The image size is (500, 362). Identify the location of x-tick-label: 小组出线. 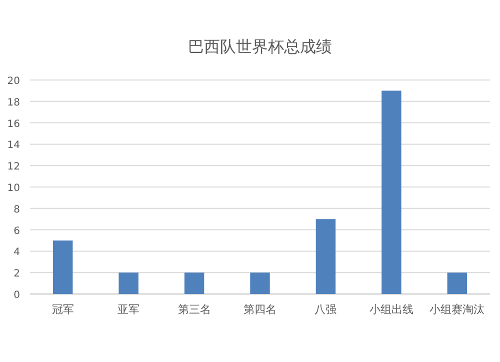
(391, 309).